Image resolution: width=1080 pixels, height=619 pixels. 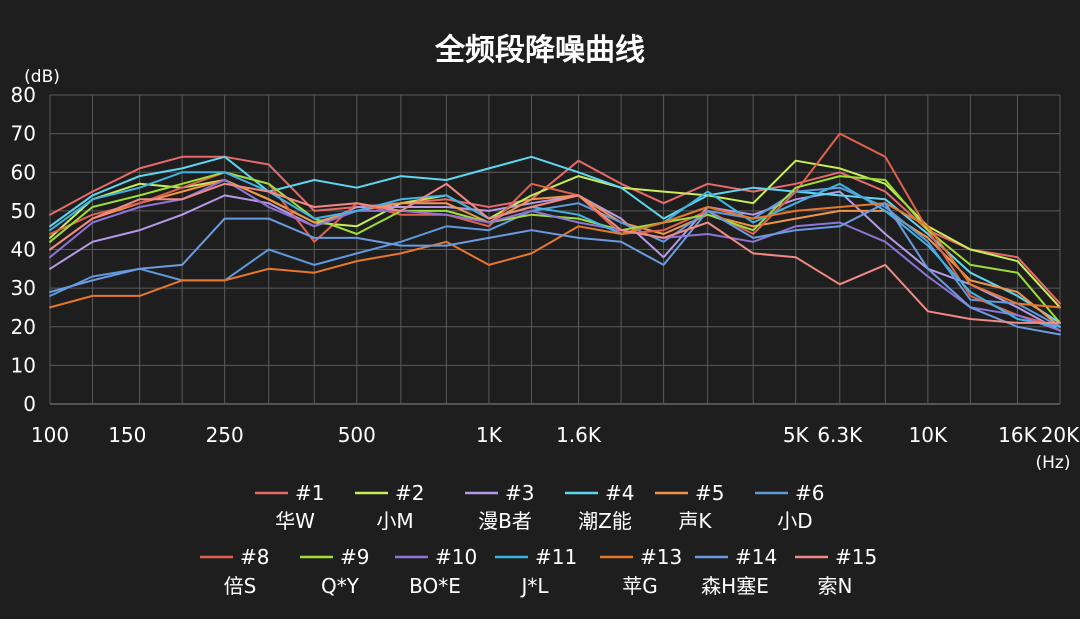 What do you see at coordinates (23, 327) in the screenshot?
I see `y-tick-label: 20` at bounding box center [23, 327].